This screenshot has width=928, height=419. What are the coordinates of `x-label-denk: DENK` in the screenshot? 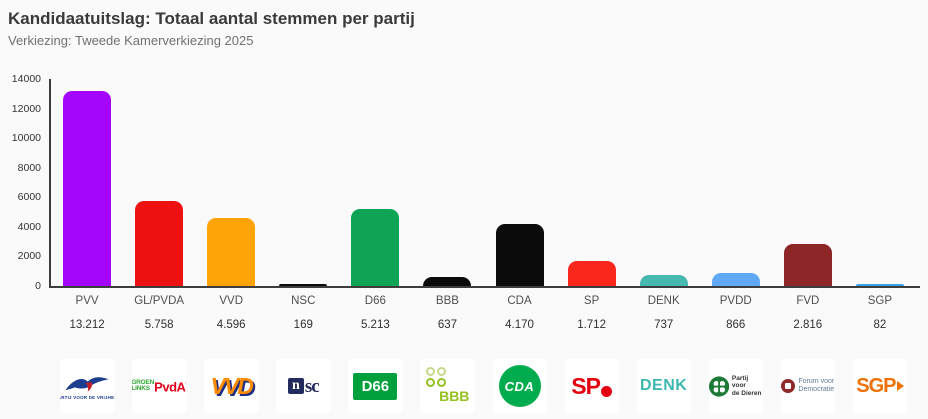 It's located at (663, 301).